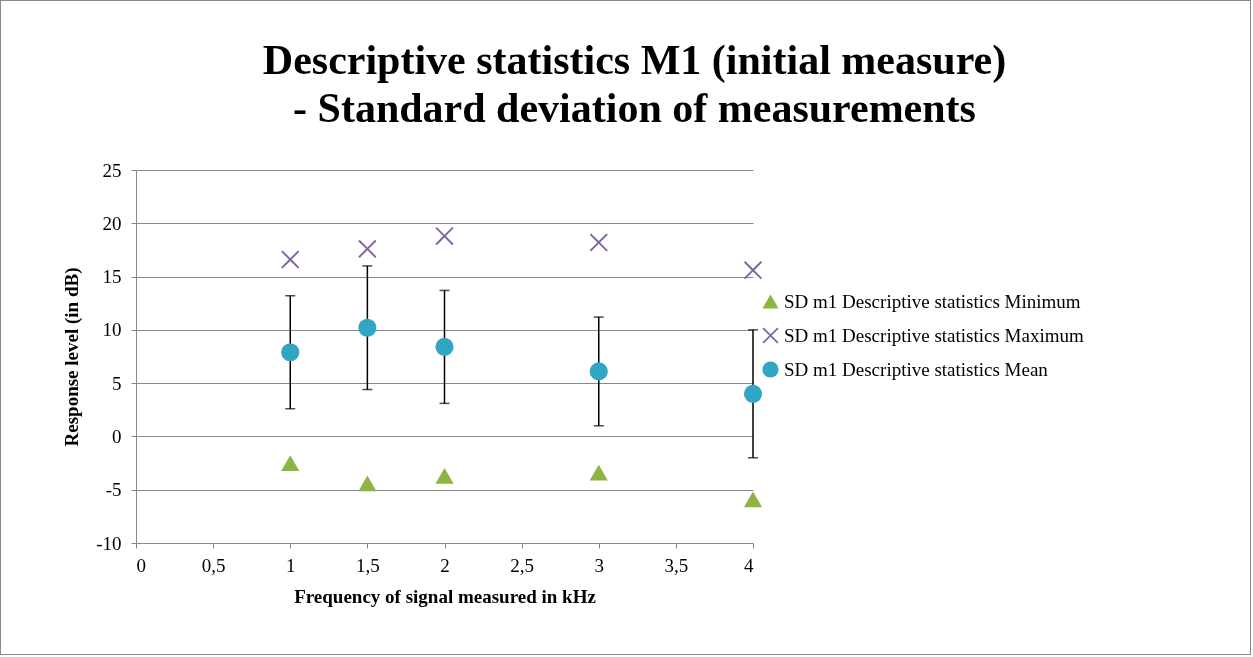  Describe the element at coordinates (932, 301) in the screenshot. I see `legend-label: SD m1 Descriptive statistics Minimum` at that location.